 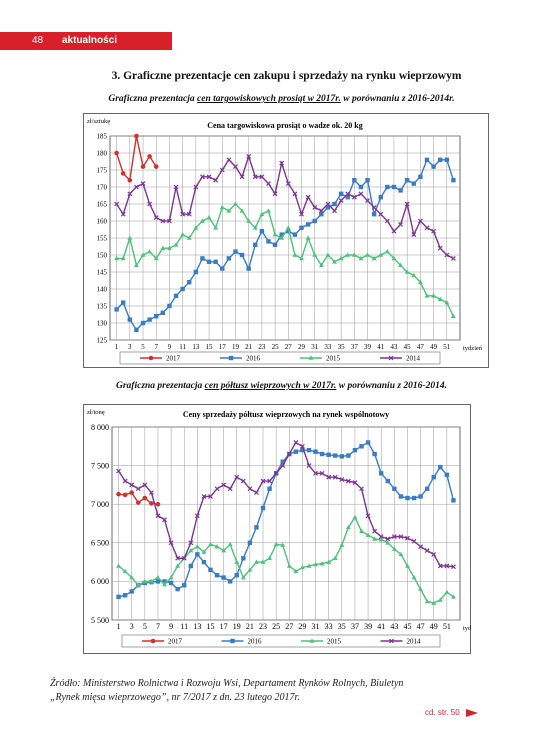 What do you see at coordinates (392, 386) in the screenshot?
I see `caption-text: w porównaniu z 2016-2014.` at bounding box center [392, 386].